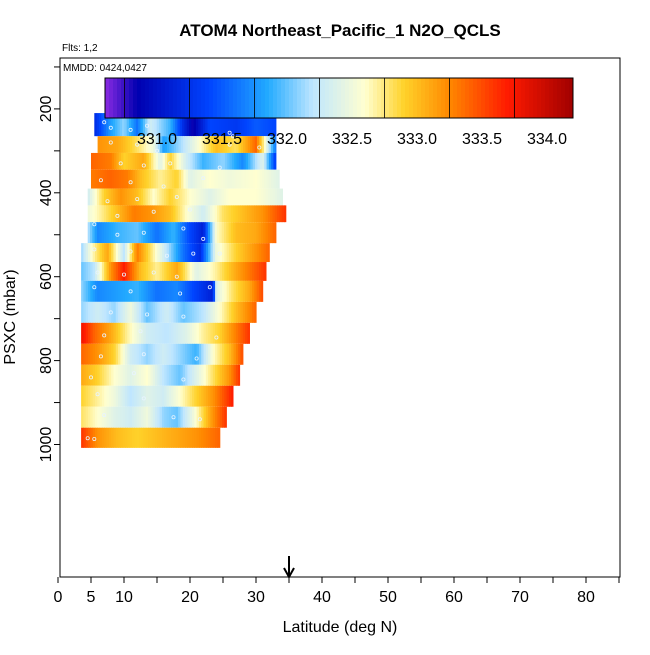 The image size is (650, 655). Describe the element at coordinates (289, 568) in the screenshot. I see `latitude-marker-arrow` at that location.